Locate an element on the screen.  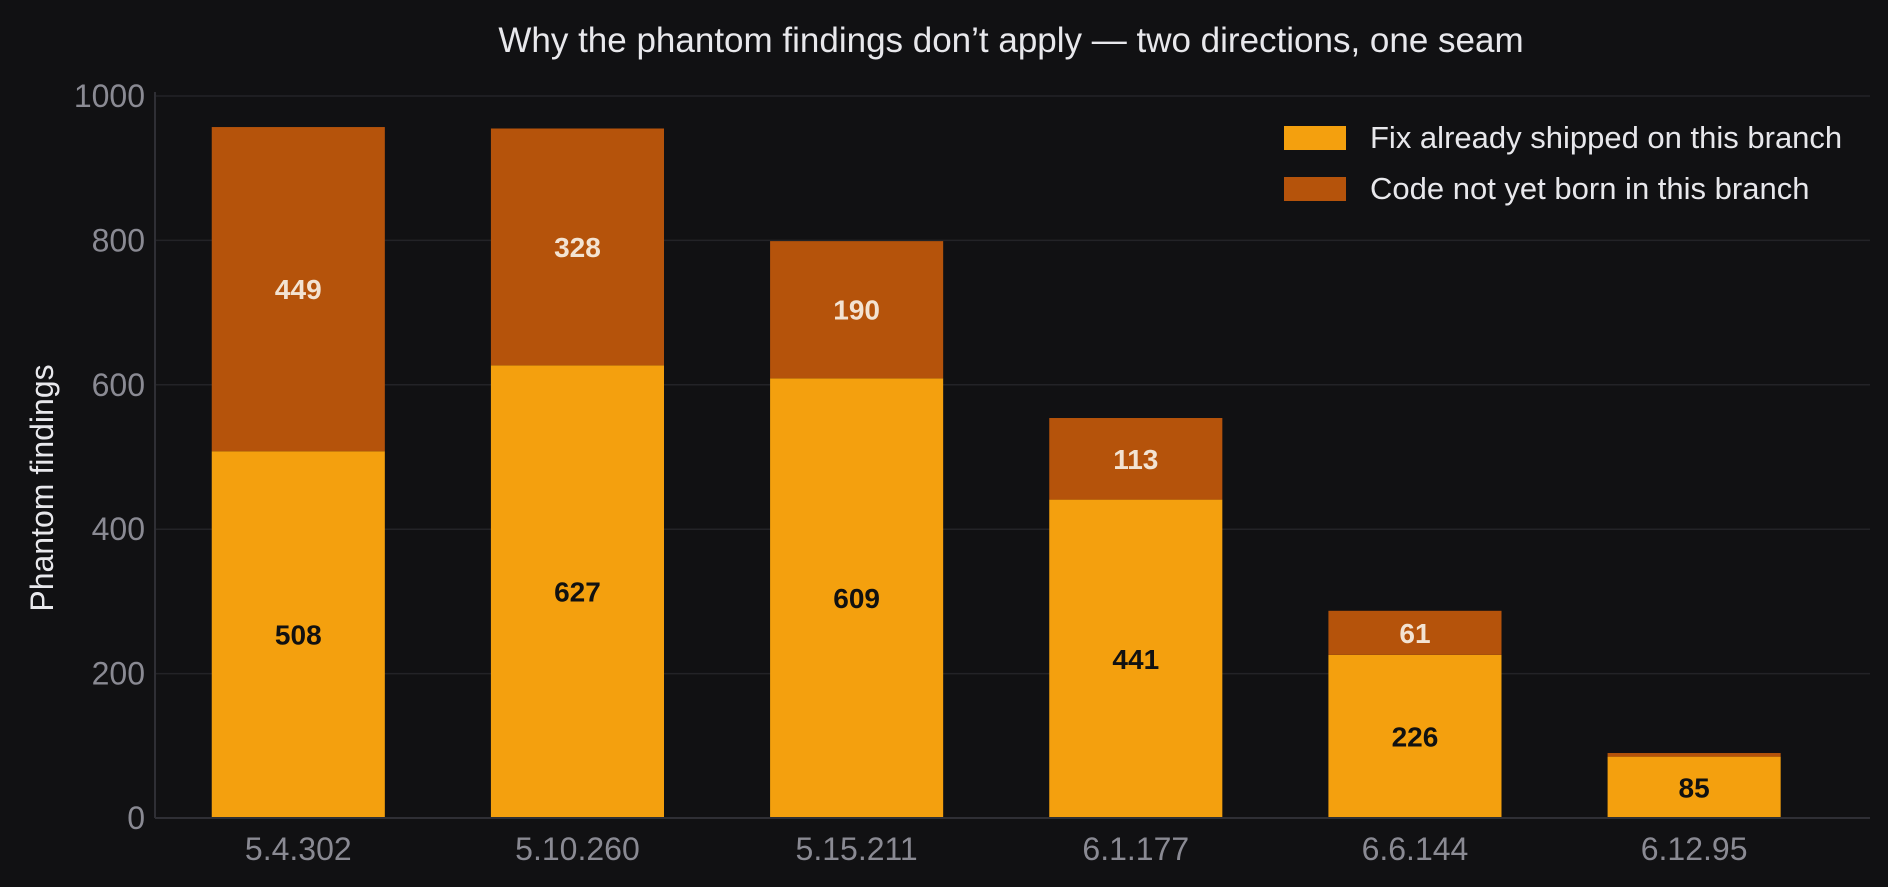
x-tick-label: 5.15.211 is located at coordinates (857, 849).